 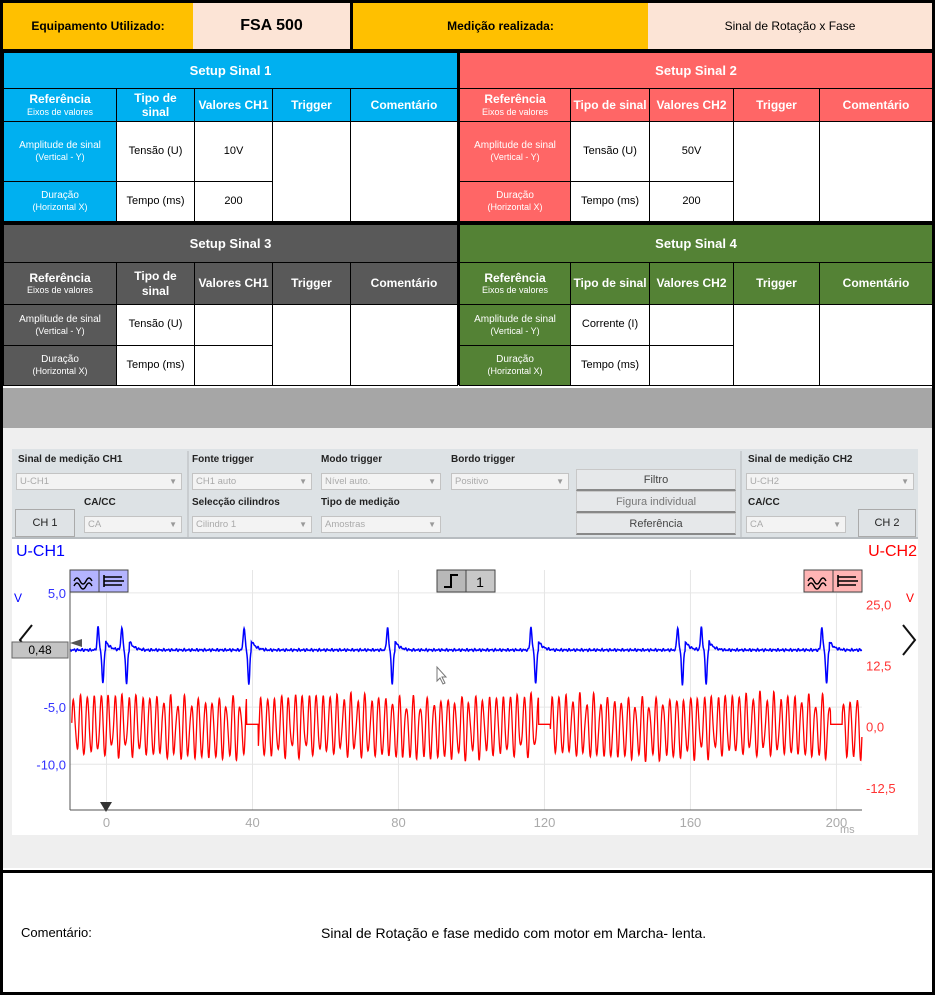 I want to click on ch2-coupling-value: CA, so click(x=757, y=524).